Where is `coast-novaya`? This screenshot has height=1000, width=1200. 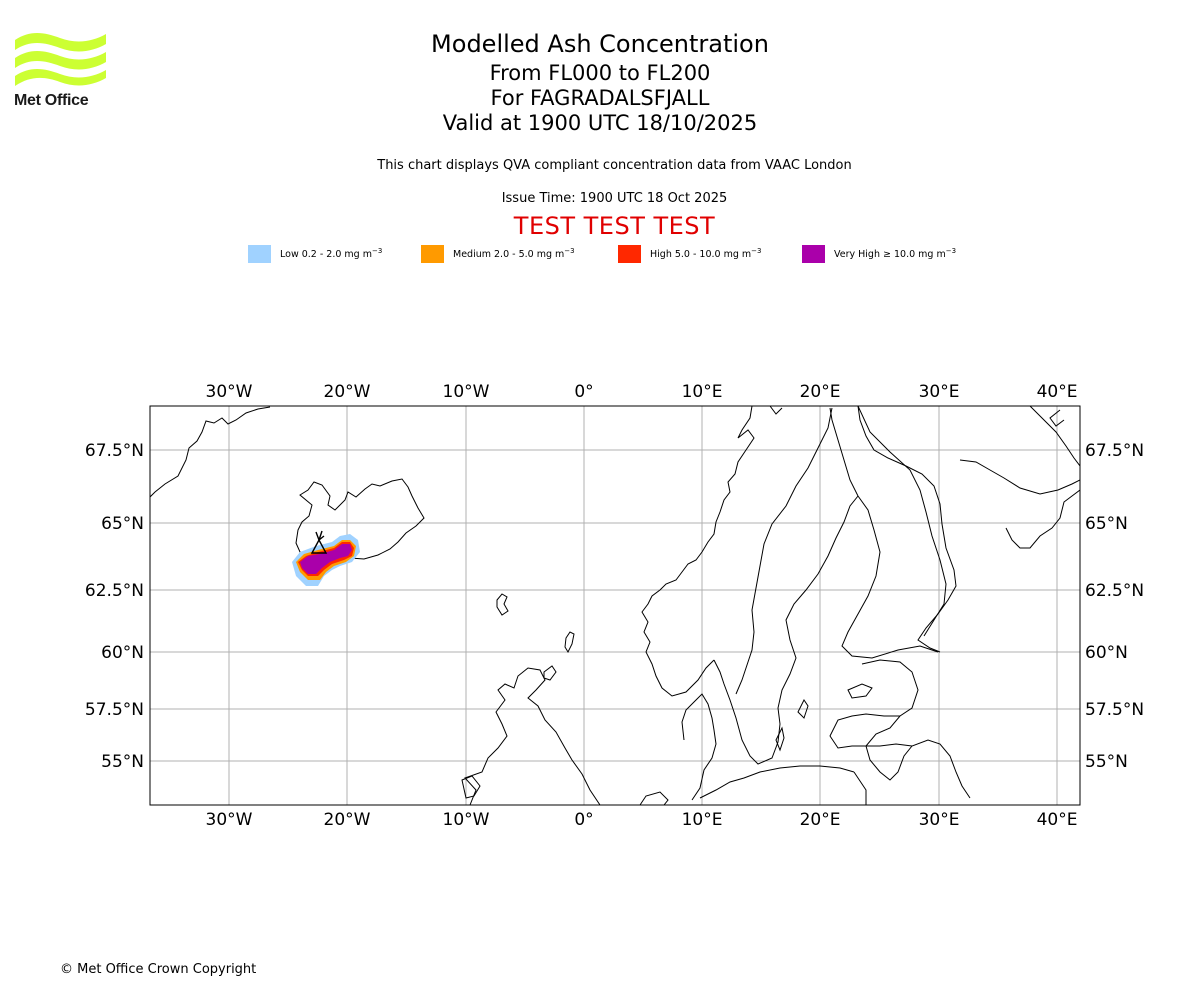 coast-novaya is located at coordinates (1057, 418).